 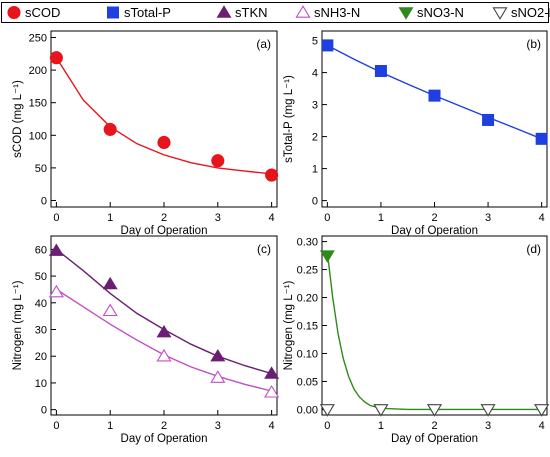 I want to click on legend-label: sCOD, so click(x=42, y=12).